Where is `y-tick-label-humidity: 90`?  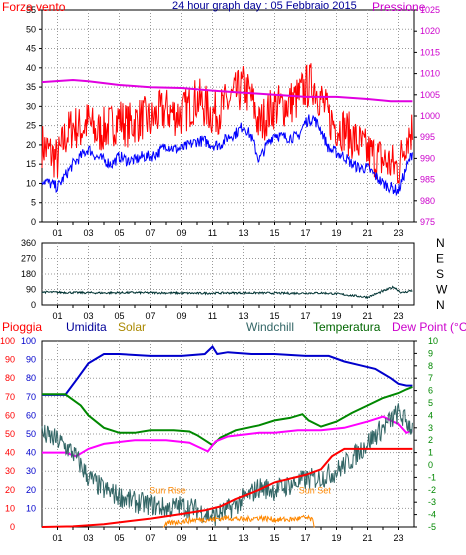
y-tick-label-humidity: 90 is located at coordinates (31, 360).